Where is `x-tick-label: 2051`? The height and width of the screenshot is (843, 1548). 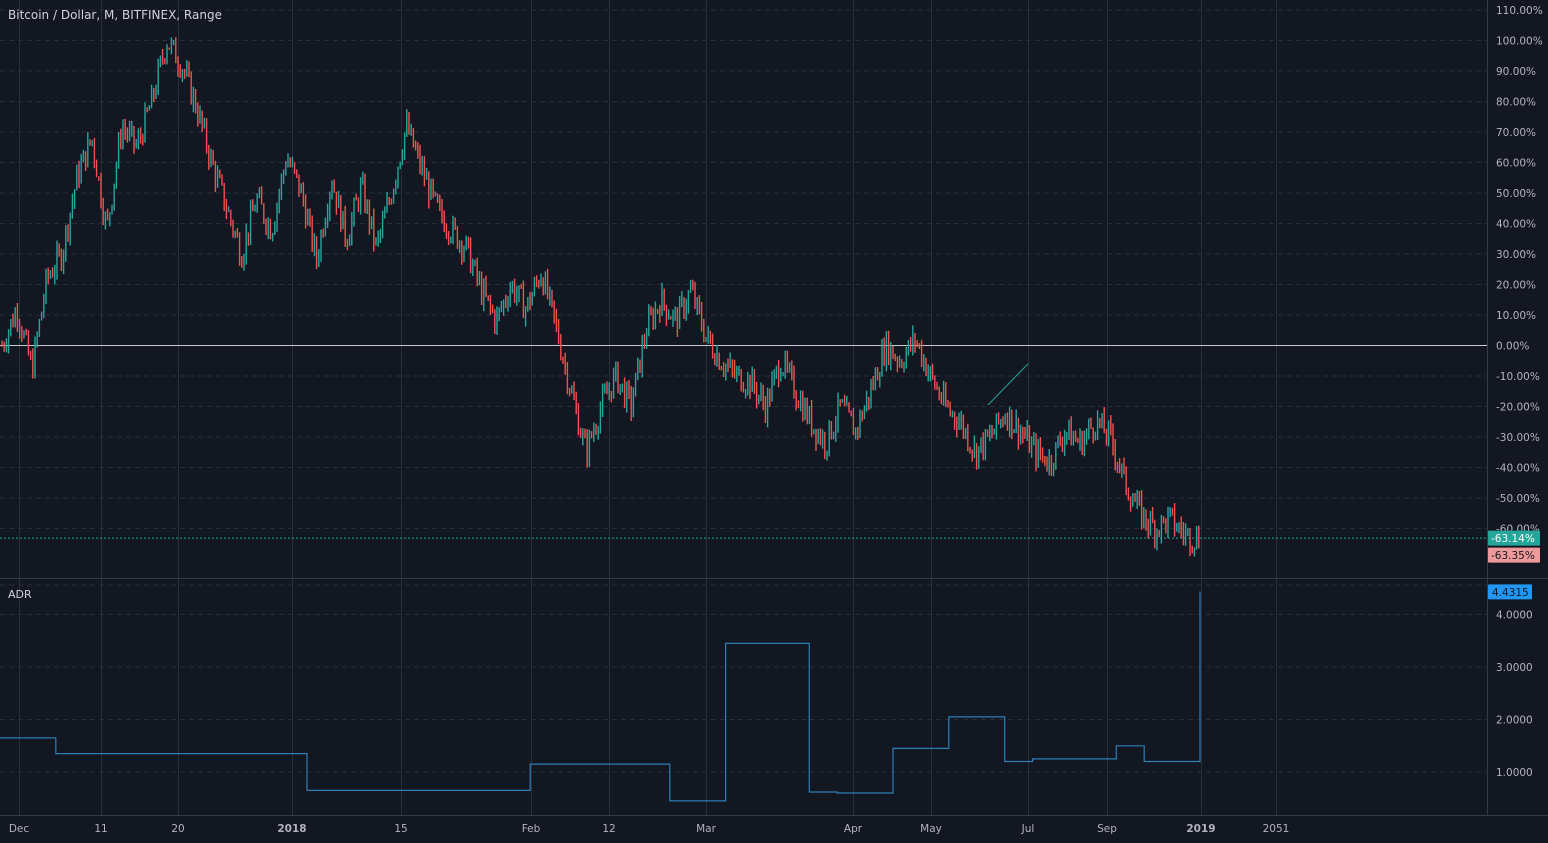
x-tick-label: 2051 is located at coordinates (1276, 829).